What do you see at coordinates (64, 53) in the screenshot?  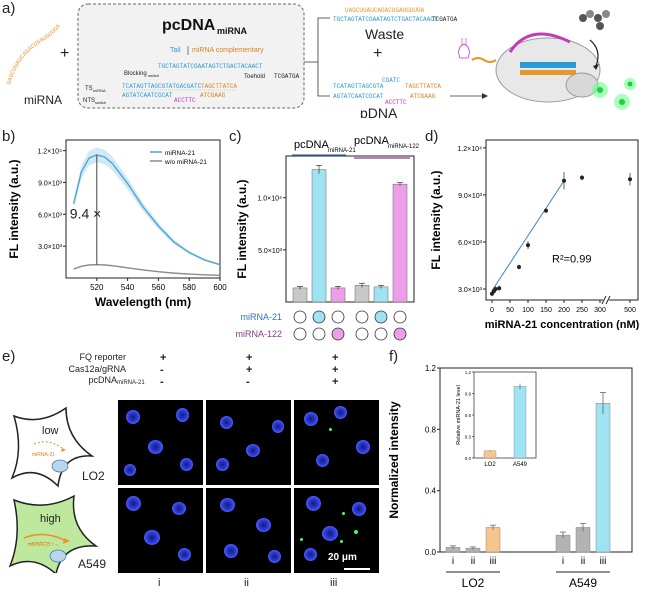 I see `plus-sign: +` at bounding box center [64, 53].